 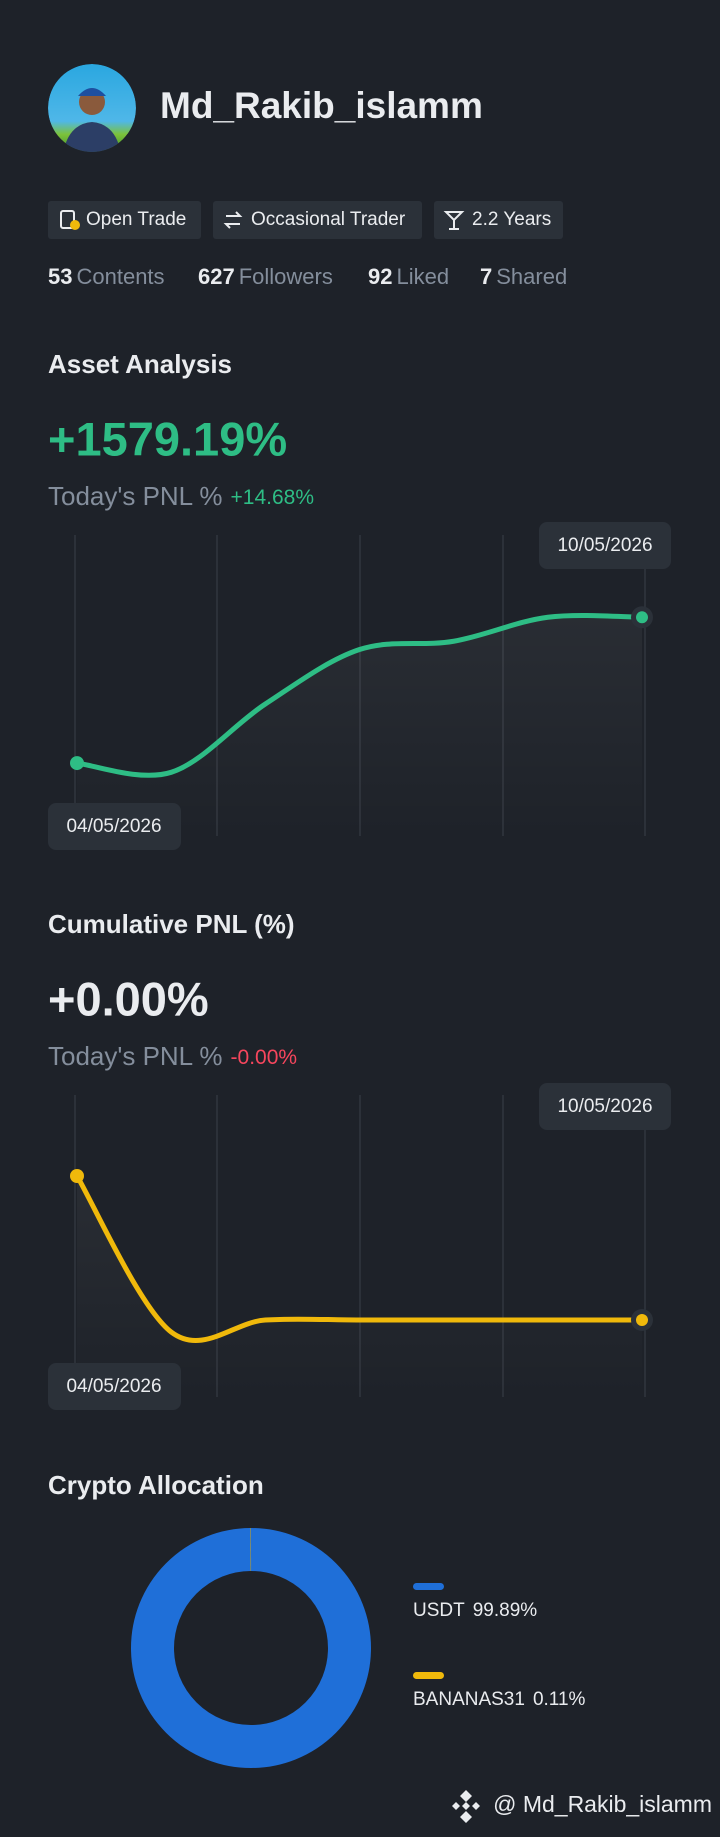 What do you see at coordinates (505, 1610) in the screenshot?
I see `legend-value: 99.89%` at bounding box center [505, 1610].